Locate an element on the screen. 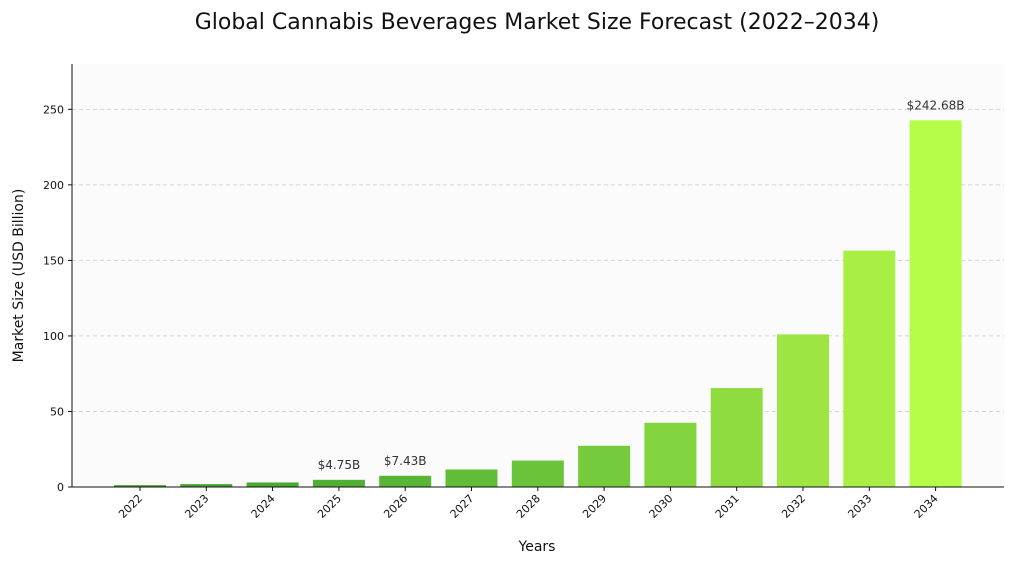 This screenshot has height=566, width=1013. bar-2028 is located at coordinates (537, 473).